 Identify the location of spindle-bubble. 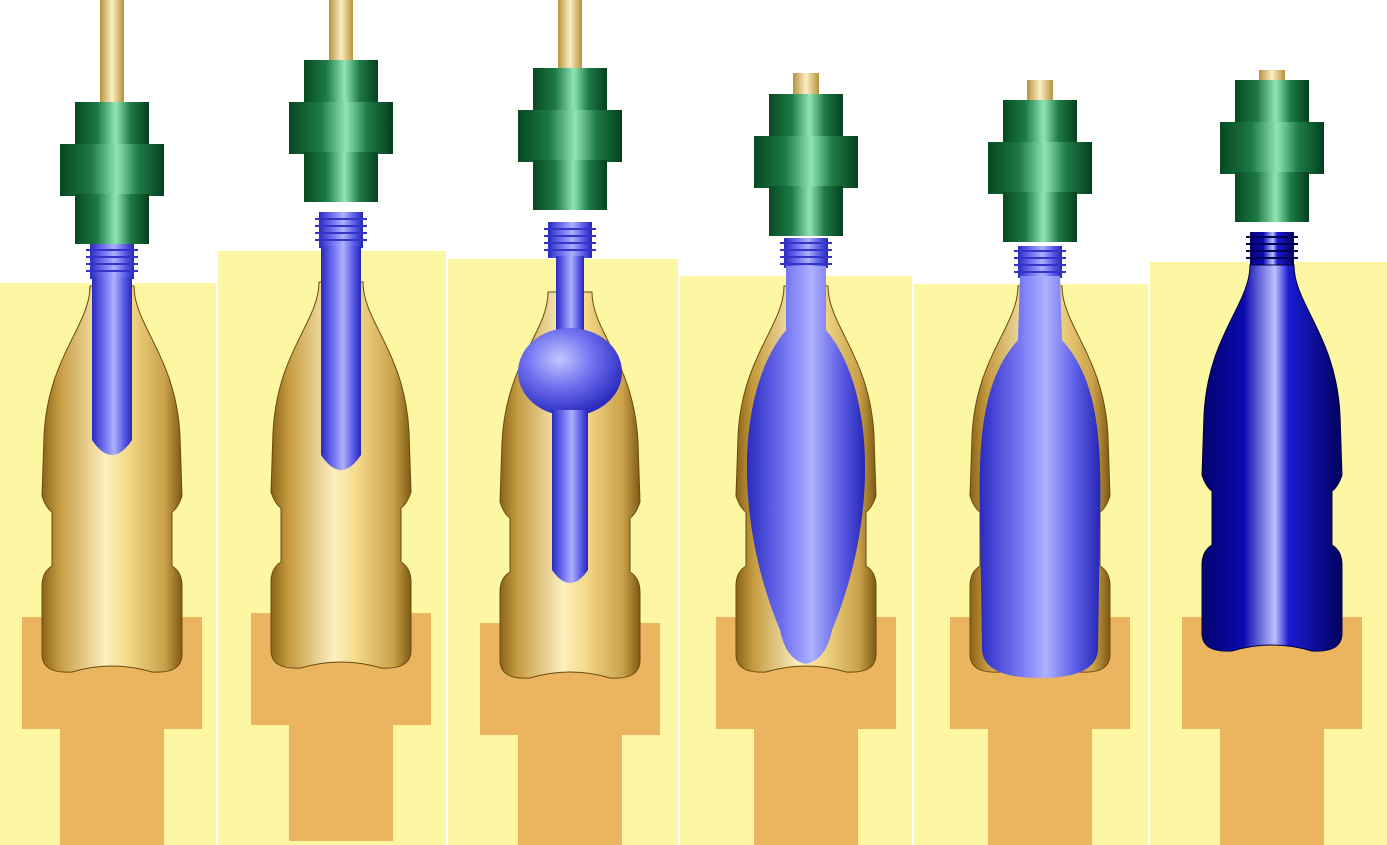
(806, 465).